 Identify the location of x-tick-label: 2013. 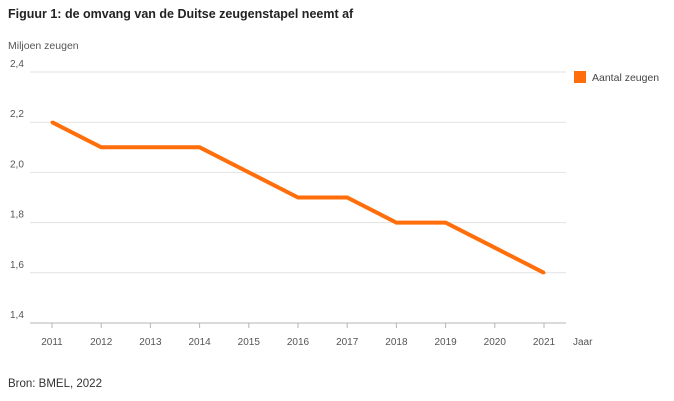
(150, 342).